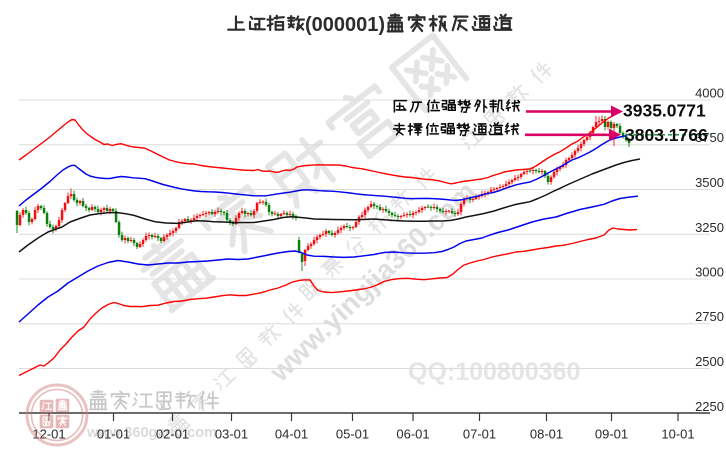  What do you see at coordinates (479, 434) in the screenshot?
I see `svg-text: 07-01` at bounding box center [479, 434].